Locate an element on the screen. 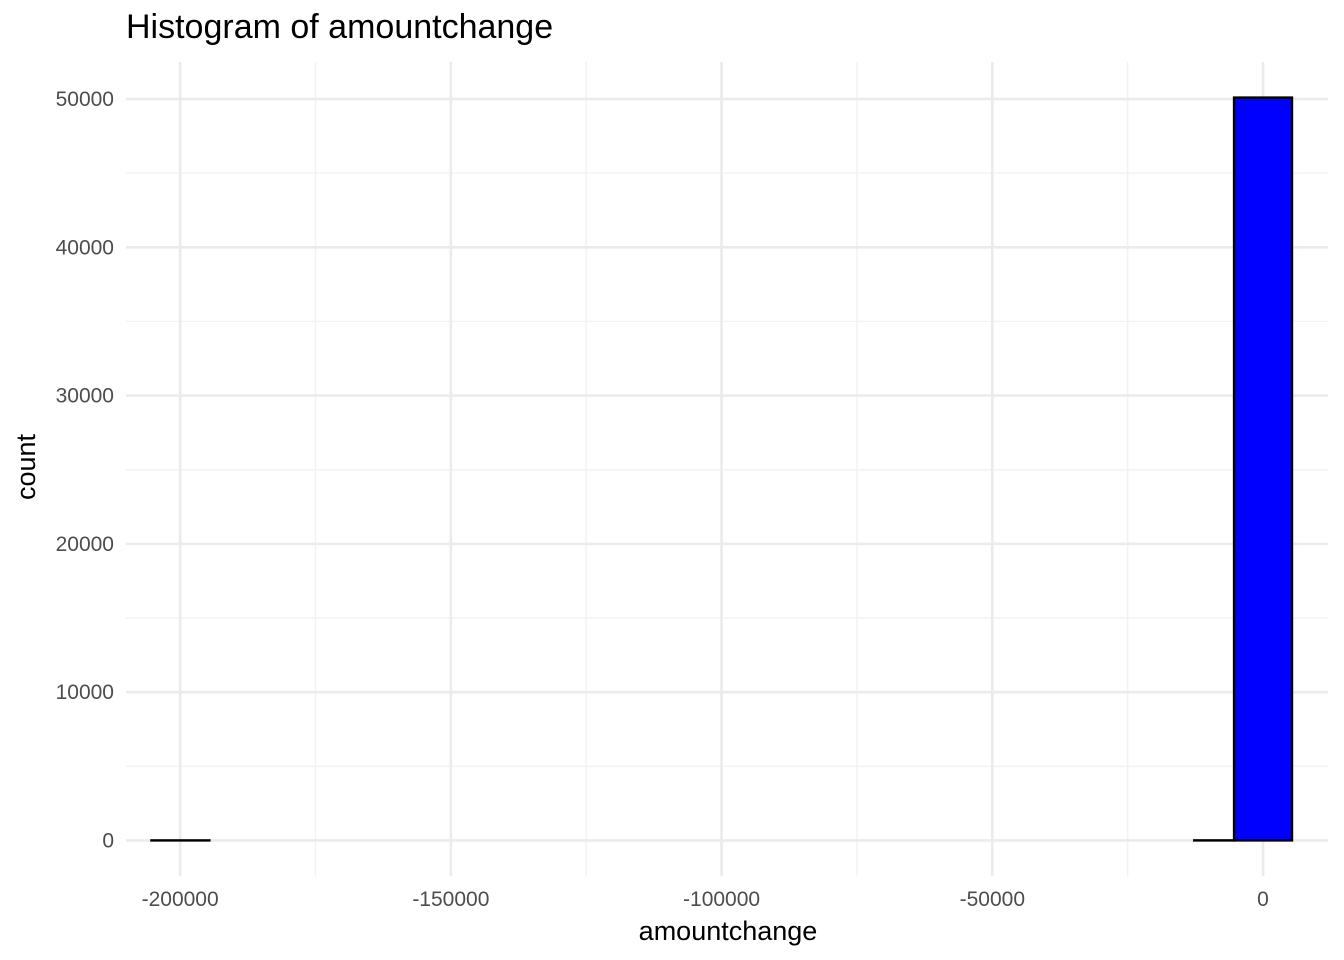  histogram-bar is located at coordinates (1263, 469).